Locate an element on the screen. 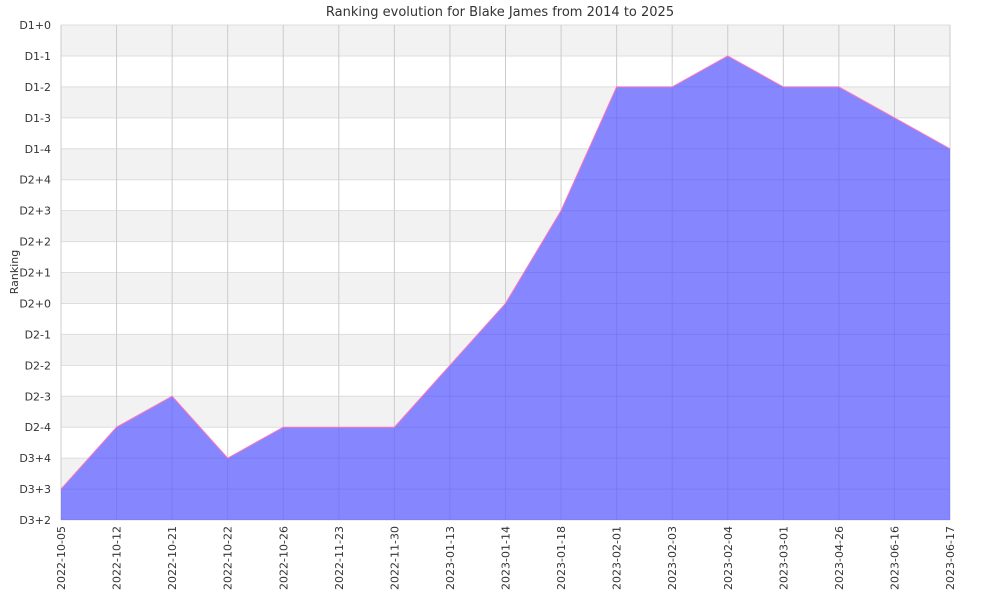 This screenshot has height=604, width=1000. x-tick-label: 2023-04-26 is located at coordinates (839, 558).